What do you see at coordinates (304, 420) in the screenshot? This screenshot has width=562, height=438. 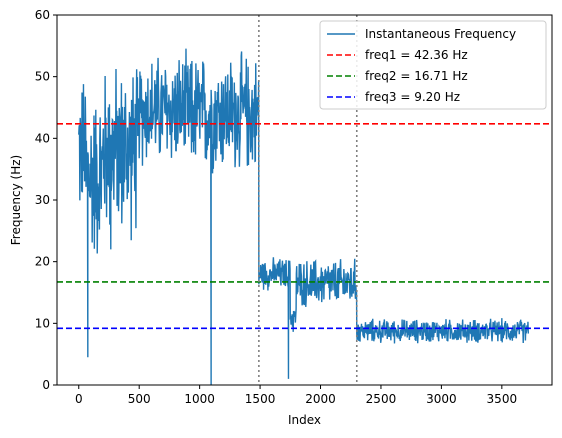 I see `x-axis-label: Index` at bounding box center [304, 420].